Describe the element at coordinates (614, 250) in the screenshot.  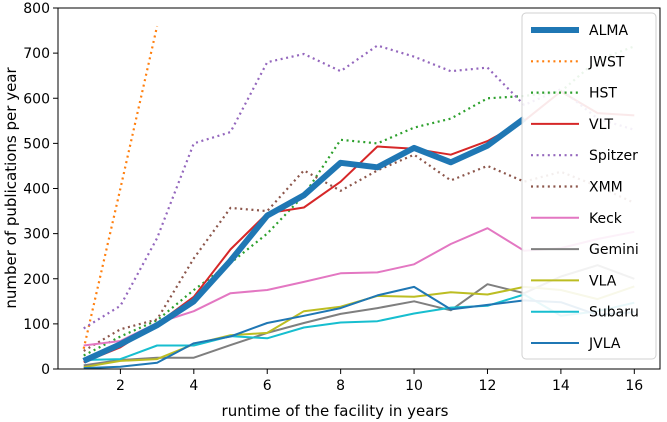
I see `legend-label-gemini: Gemini` at that location.